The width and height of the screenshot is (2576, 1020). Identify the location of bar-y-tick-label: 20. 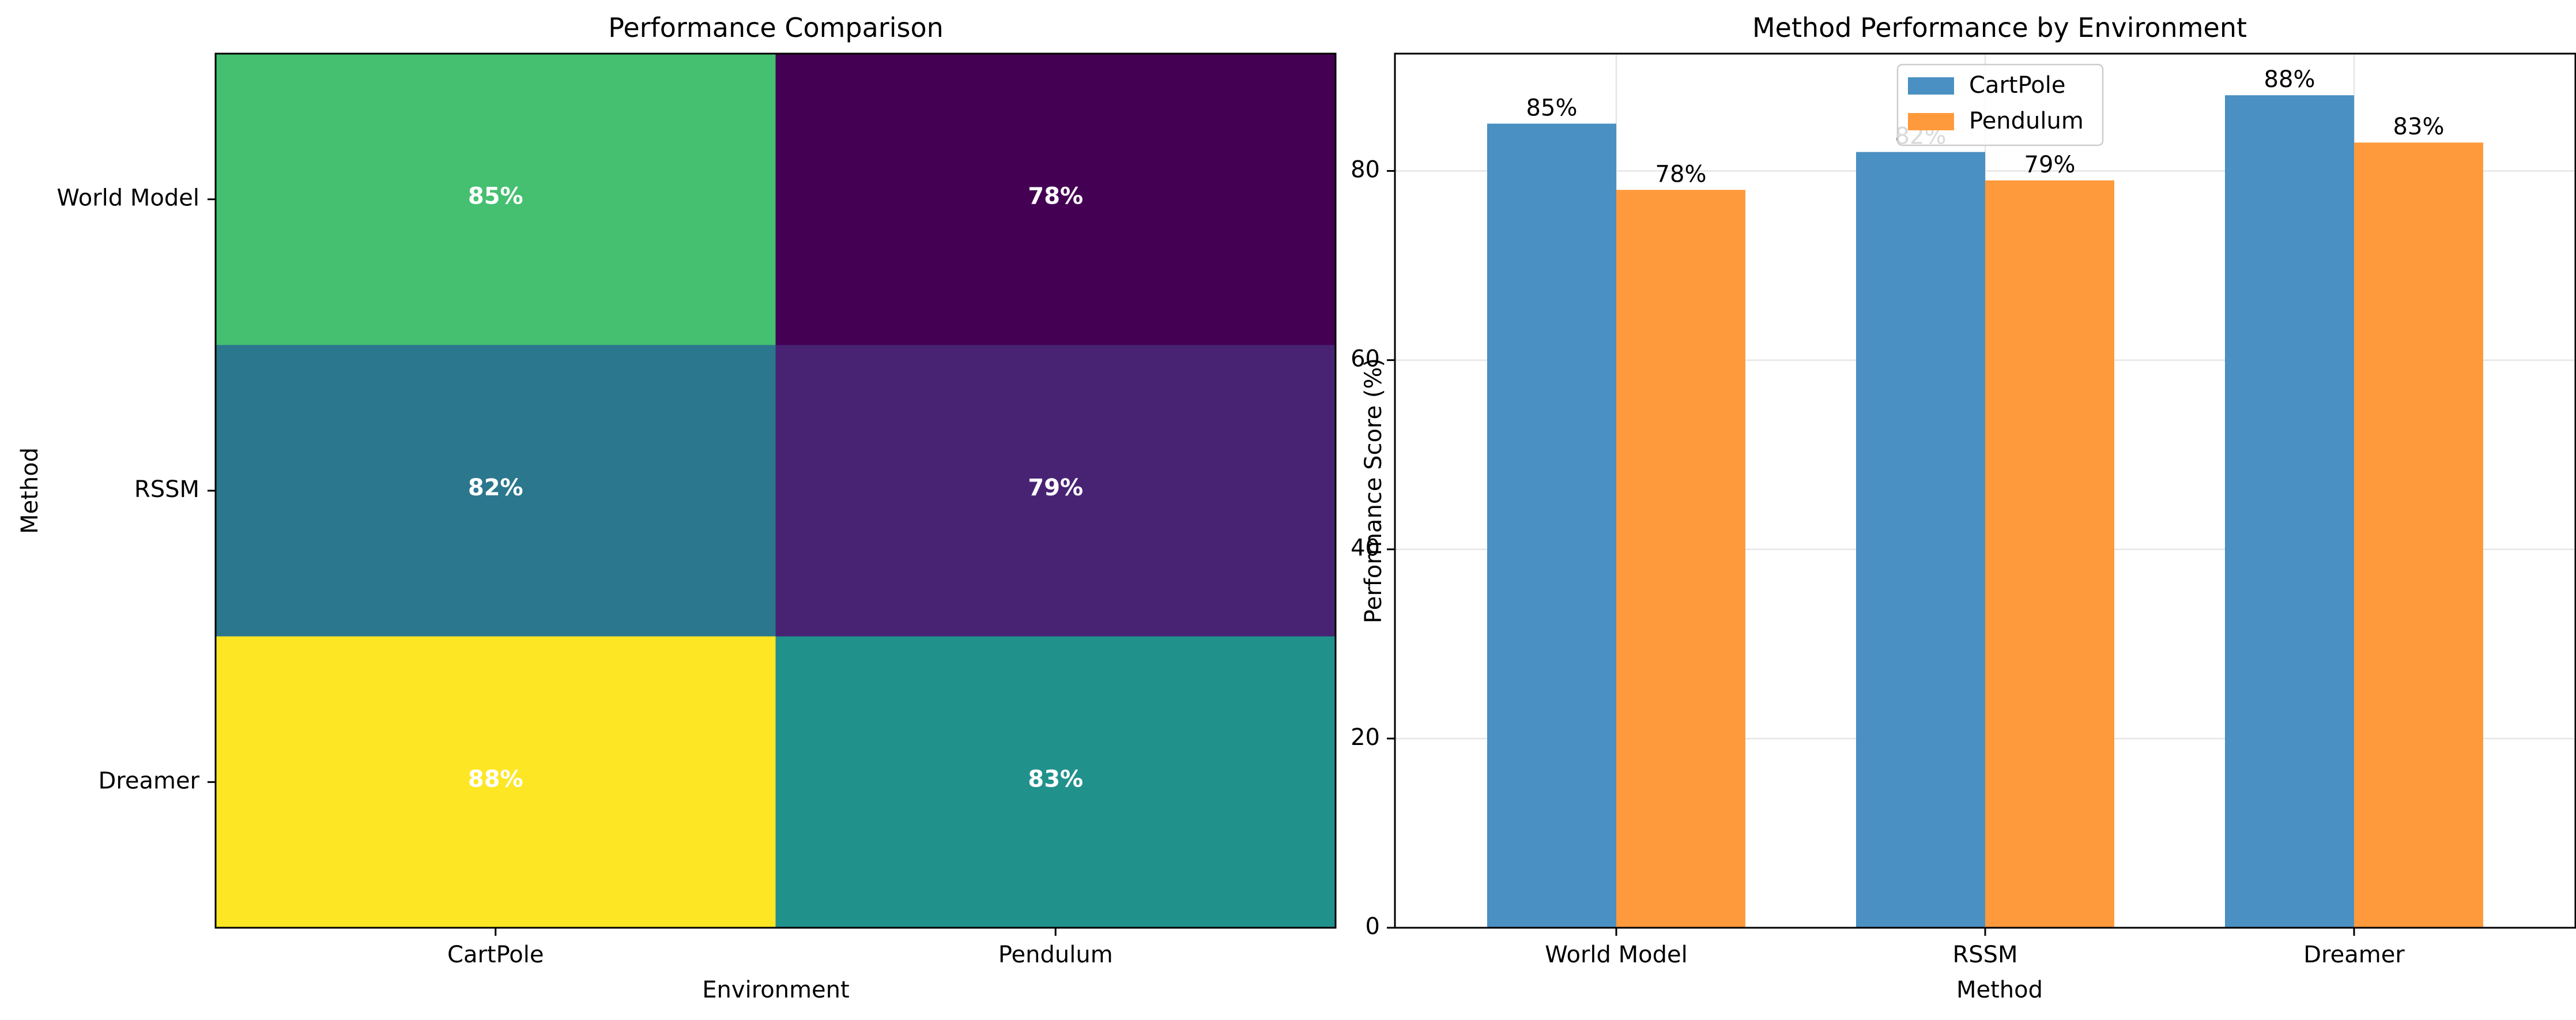
(1365, 737).